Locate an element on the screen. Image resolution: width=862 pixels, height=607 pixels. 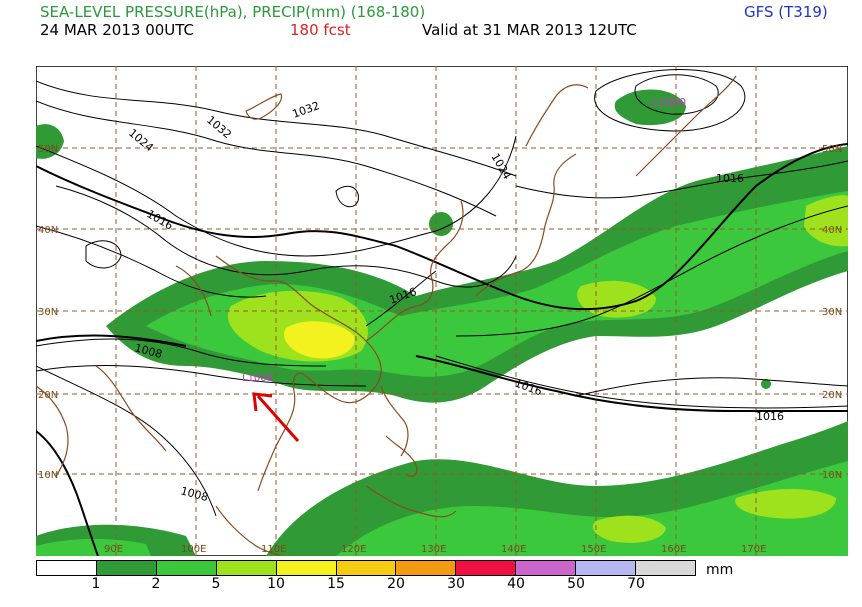
run-time: 24 MAR 2013 00UTC is located at coordinates (117, 30).